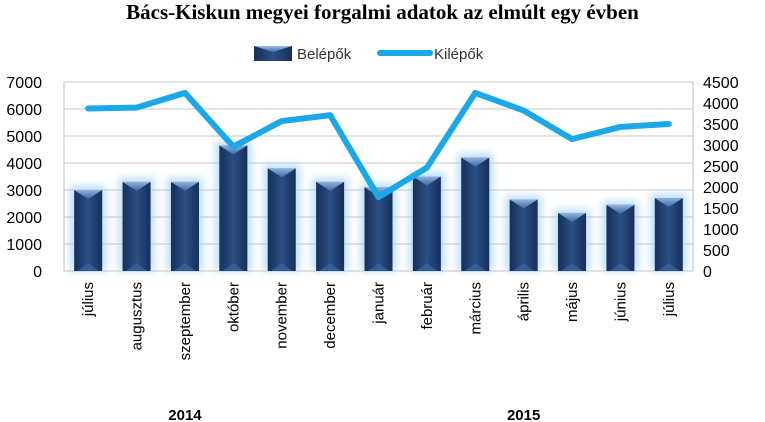 This screenshot has width=765, height=422. Describe the element at coordinates (24, 83) in the screenshot. I see `y-left-tick-label: 7000` at that location.